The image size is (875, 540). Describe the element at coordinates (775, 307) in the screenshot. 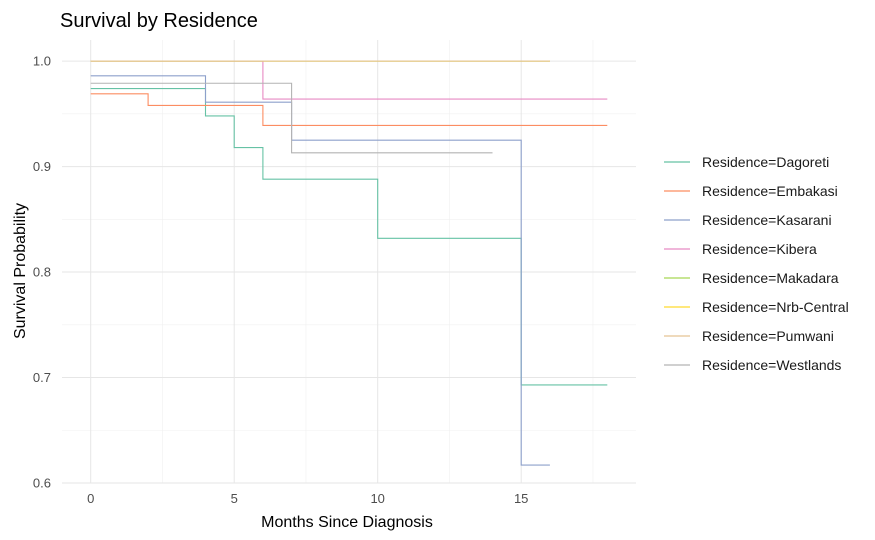

I see `legend-label: Residence=Nrb-Central` at that location.